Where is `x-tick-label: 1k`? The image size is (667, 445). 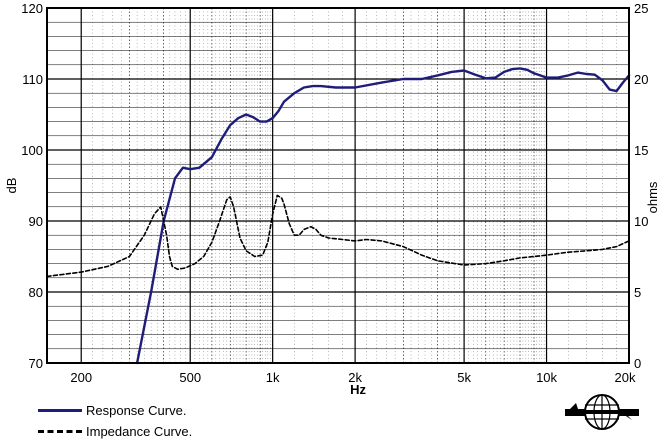 x-tick-label: 1k is located at coordinates (273, 377).